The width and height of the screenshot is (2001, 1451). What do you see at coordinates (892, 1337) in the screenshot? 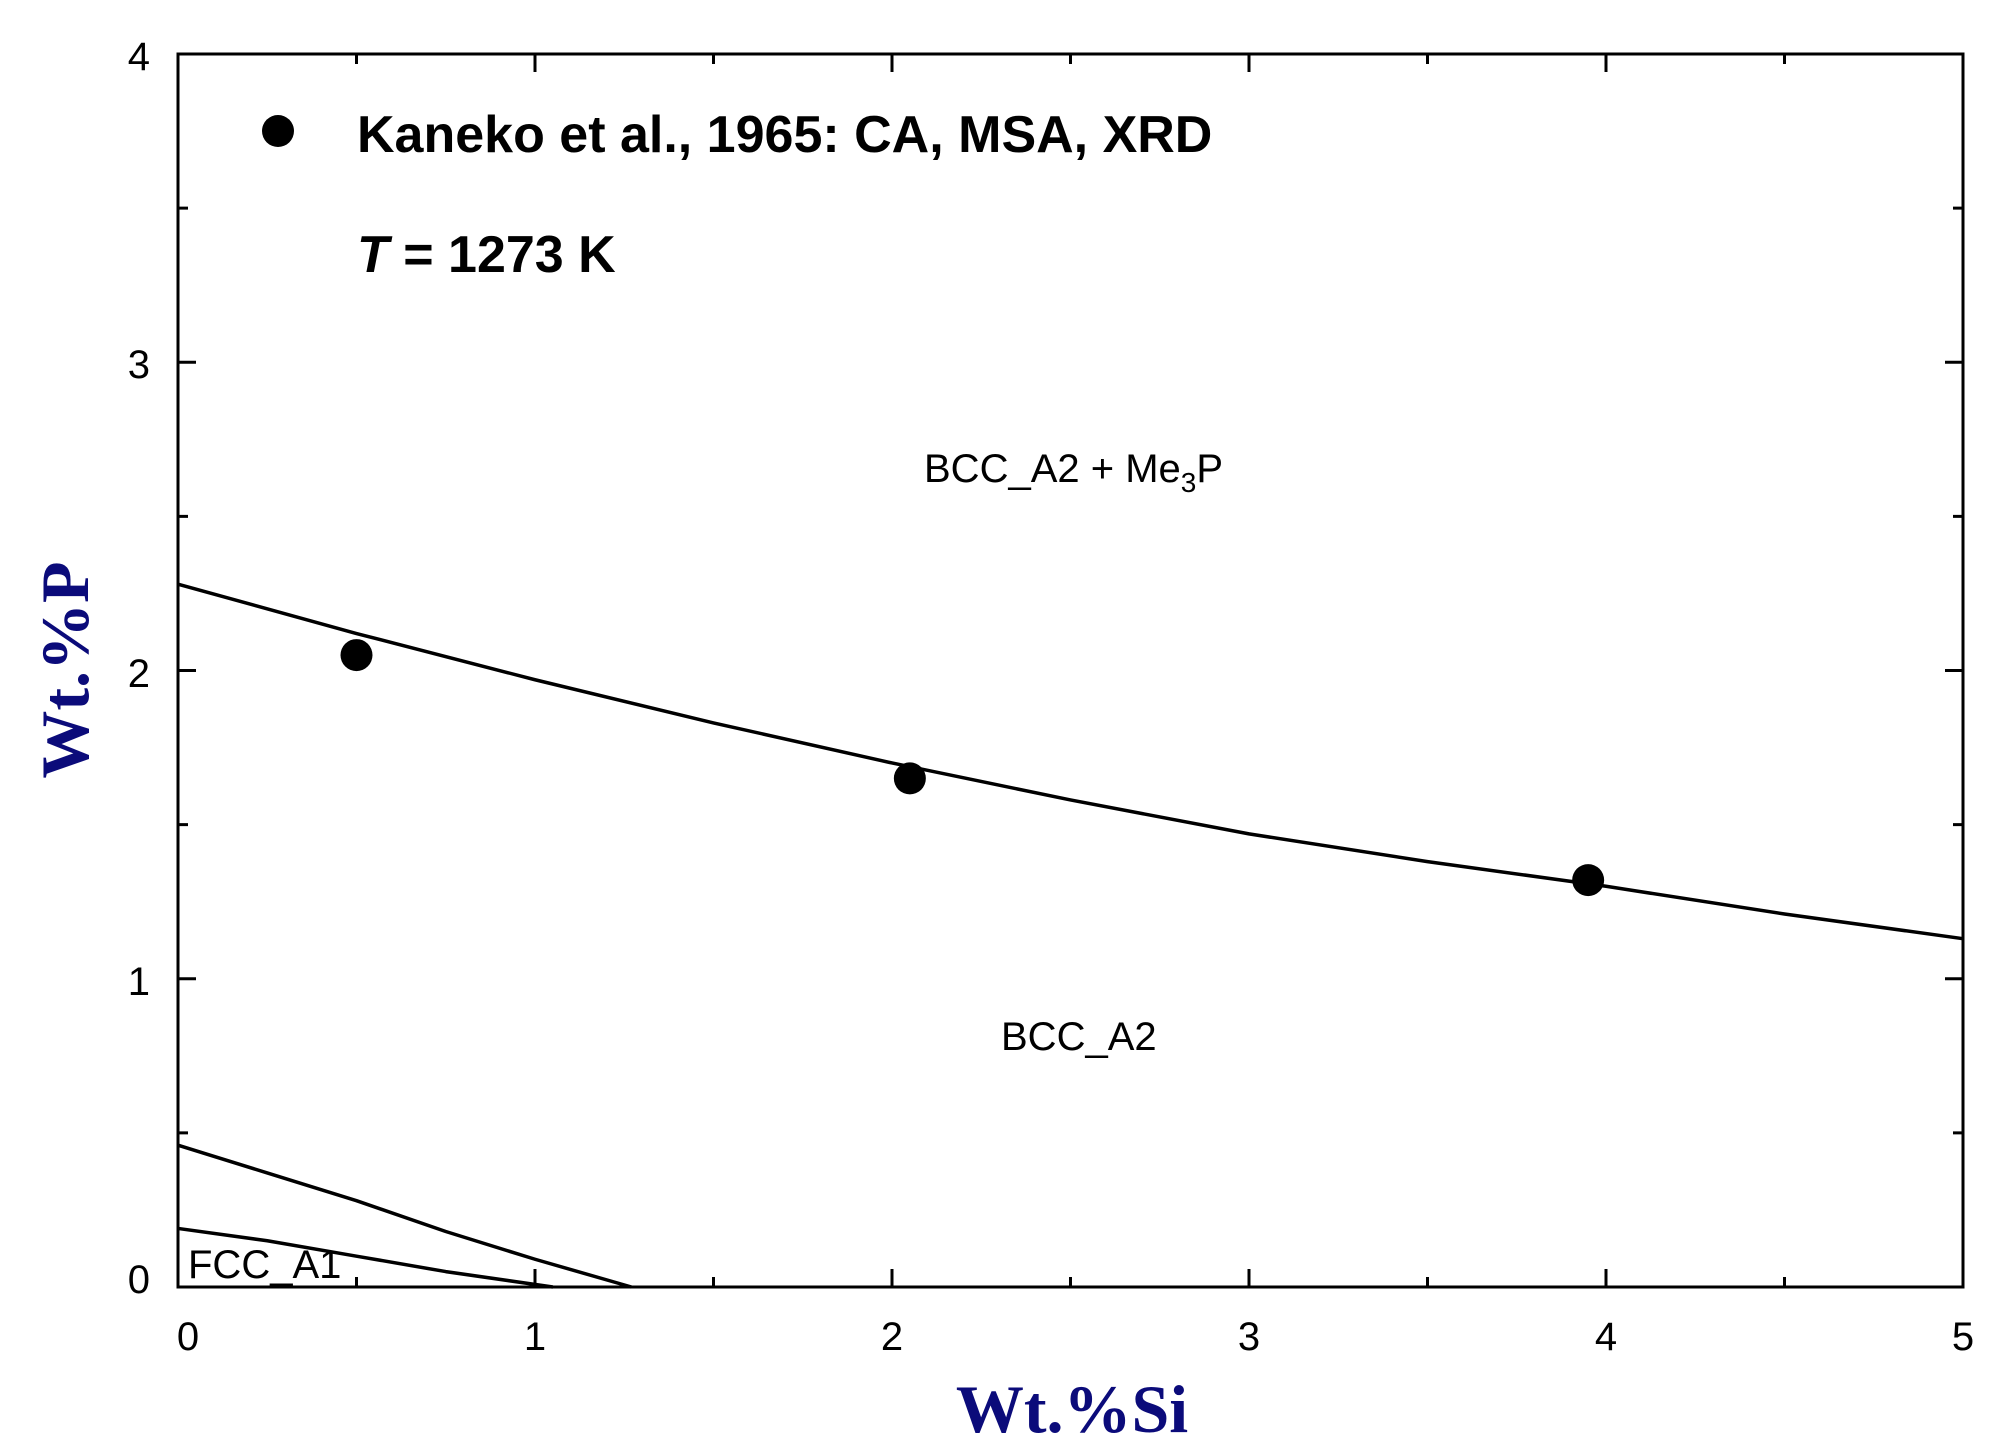
I see `x-tick-label: 2` at bounding box center [892, 1337].